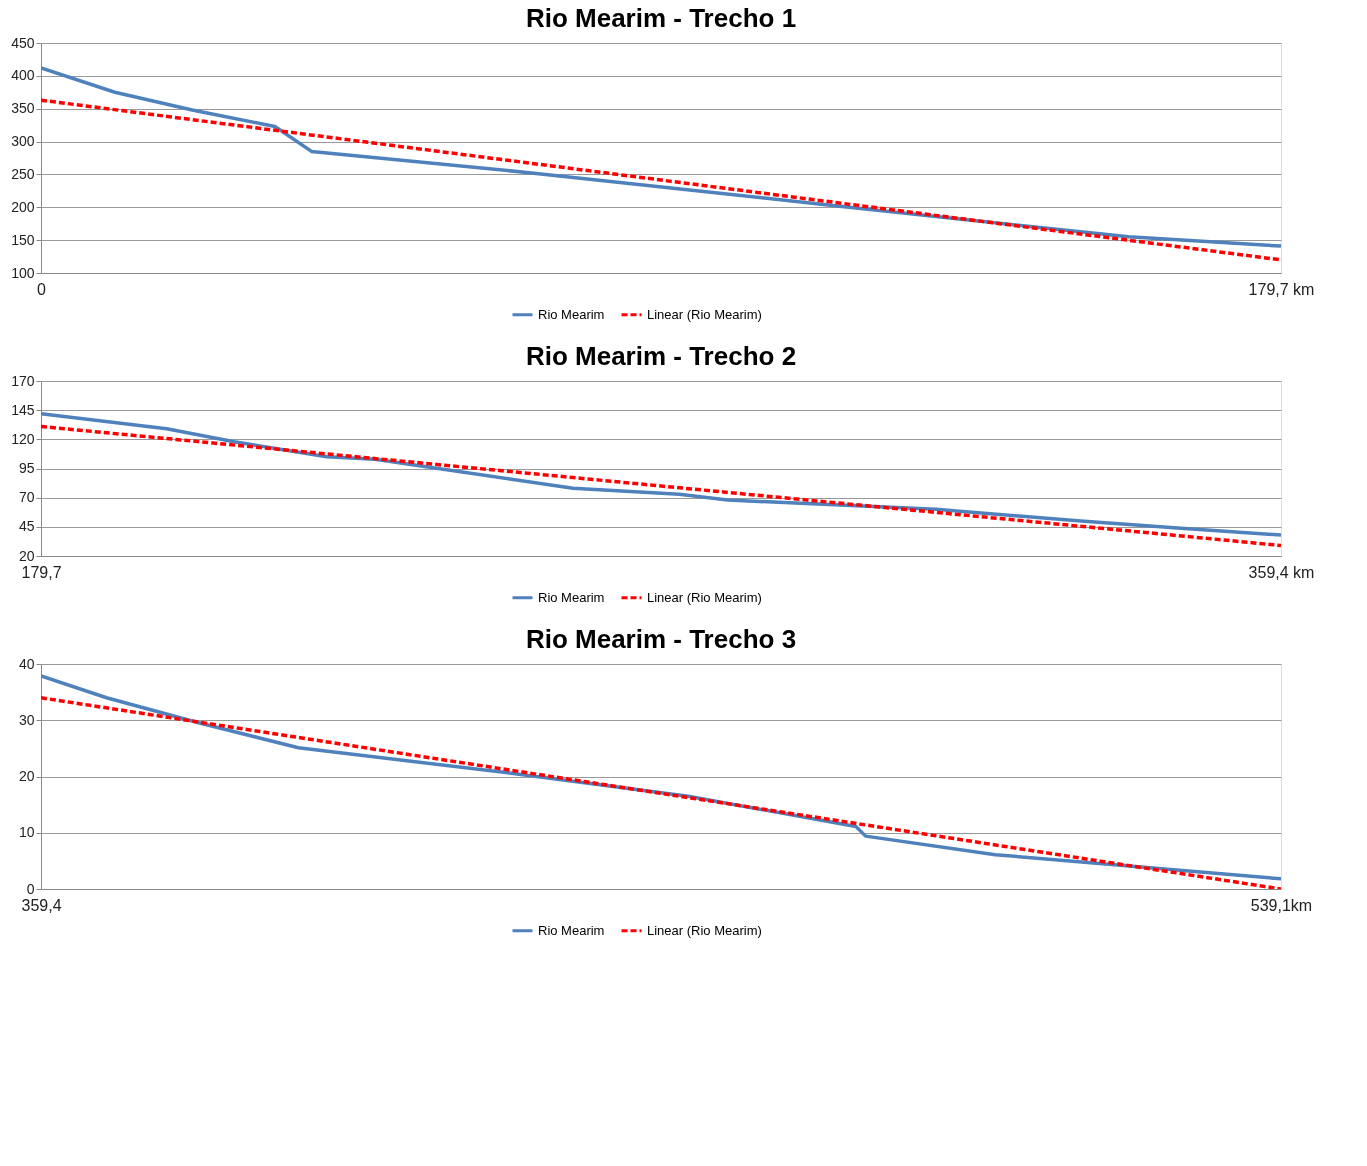 The width and height of the screenshot is (1367, 1166). Describe the element at coordinates (23, 173) in the screenshot. I see `y-tick-label: 250` at that location.